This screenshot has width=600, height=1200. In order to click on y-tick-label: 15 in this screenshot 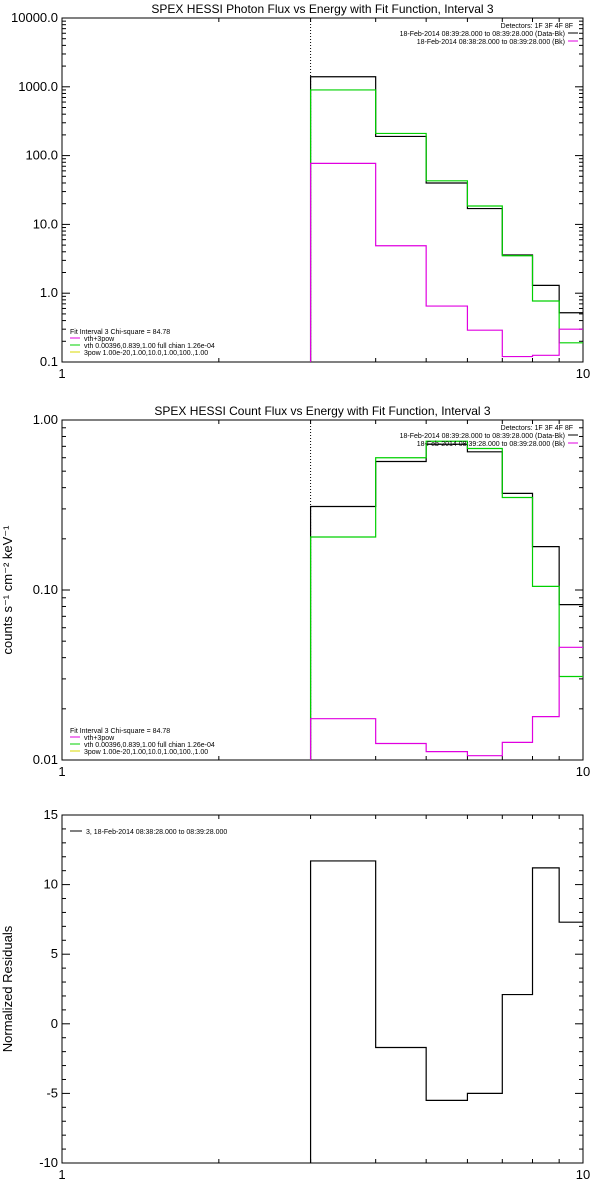, I will do `click(51, 814)`.